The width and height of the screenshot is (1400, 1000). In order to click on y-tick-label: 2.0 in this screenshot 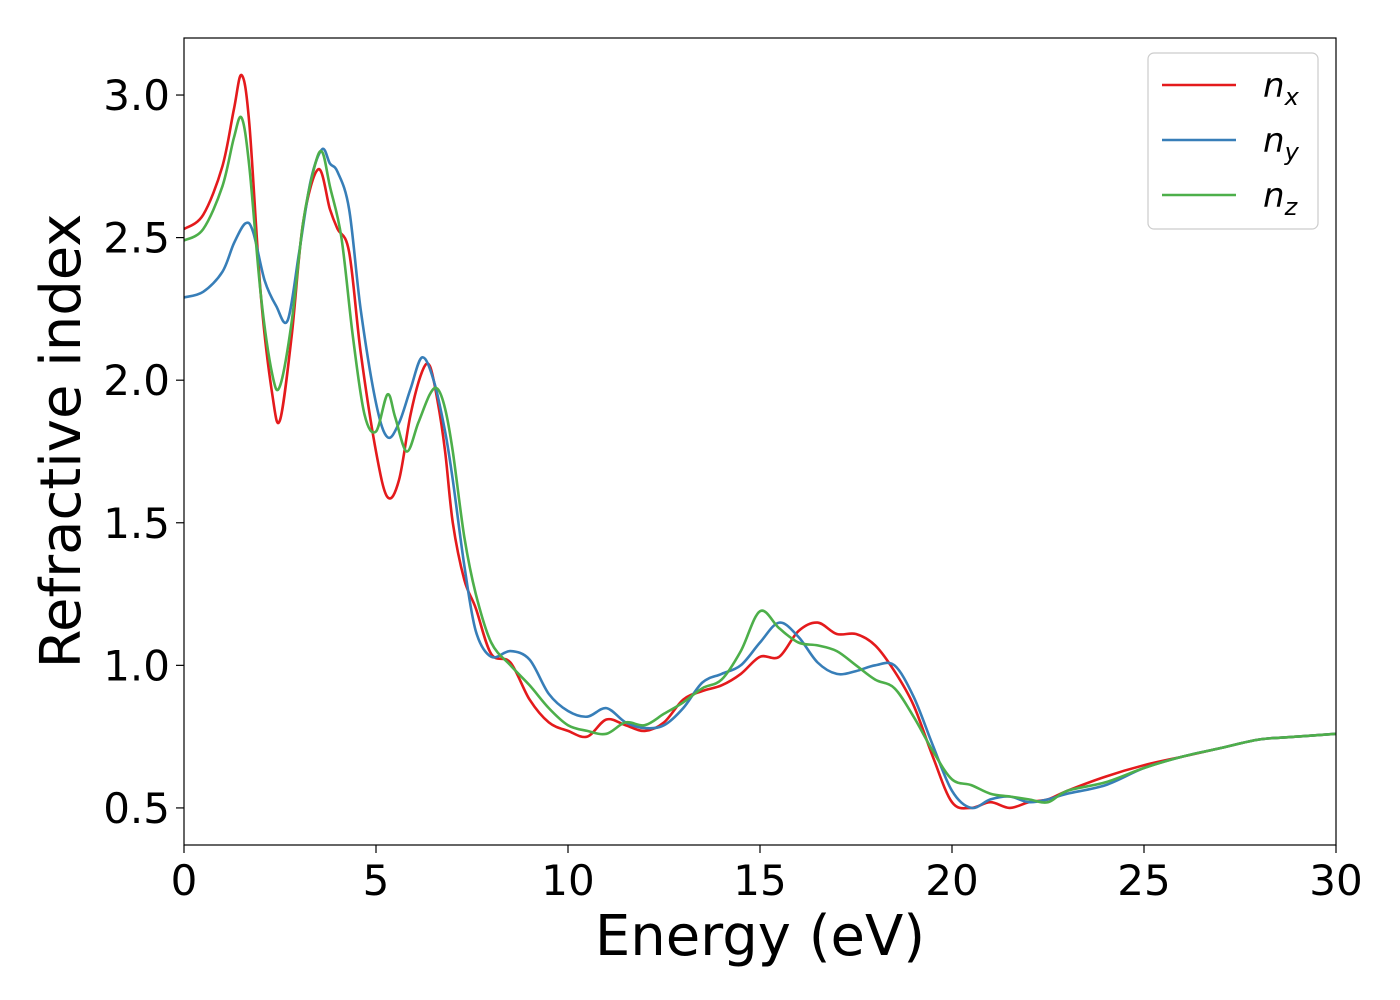, I will do `click(136, 380)`.